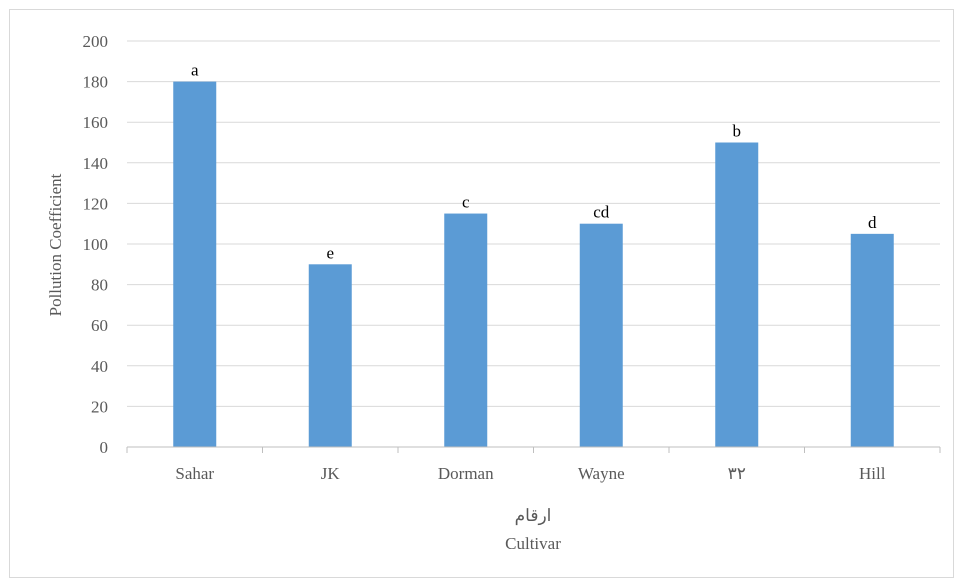 The image size is (958, 581). Describe the element at coordinates (96, 41) in the screenshot. I see `y-tick-label: 200` at that location.